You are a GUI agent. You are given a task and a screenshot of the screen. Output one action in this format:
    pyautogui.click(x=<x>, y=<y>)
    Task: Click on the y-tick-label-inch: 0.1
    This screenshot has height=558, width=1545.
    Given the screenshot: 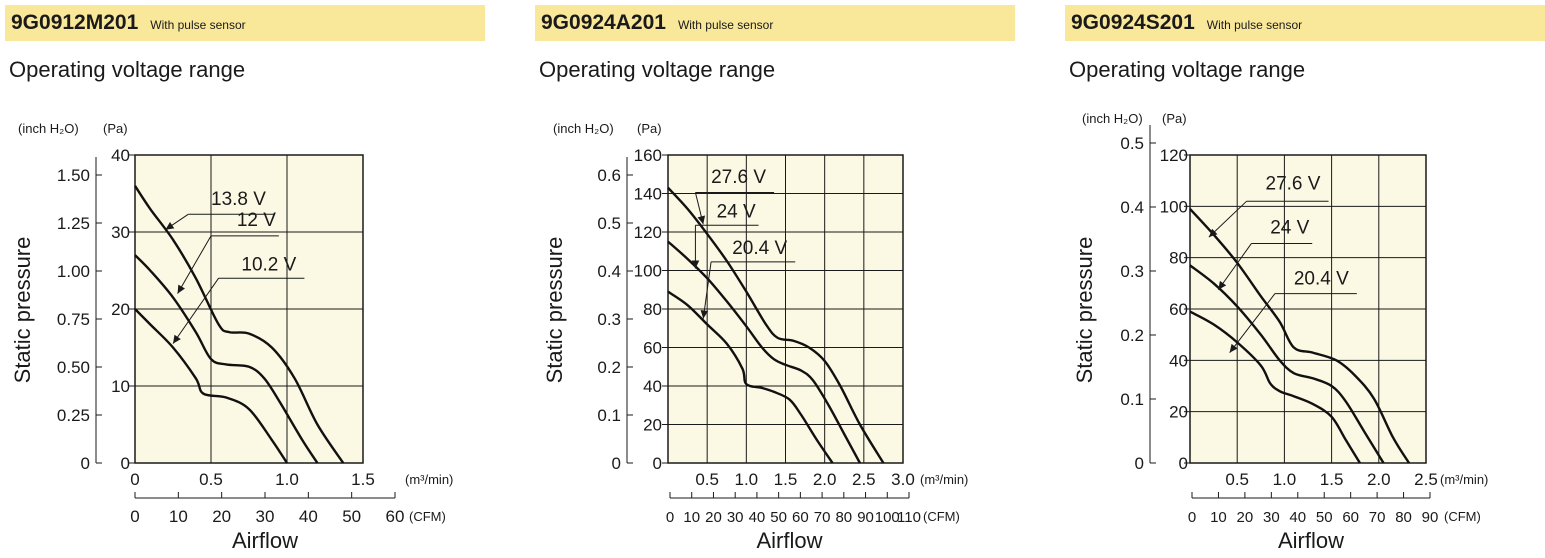 What is the action you would take?
    pyautogui.click(x=1132, y=399)
    